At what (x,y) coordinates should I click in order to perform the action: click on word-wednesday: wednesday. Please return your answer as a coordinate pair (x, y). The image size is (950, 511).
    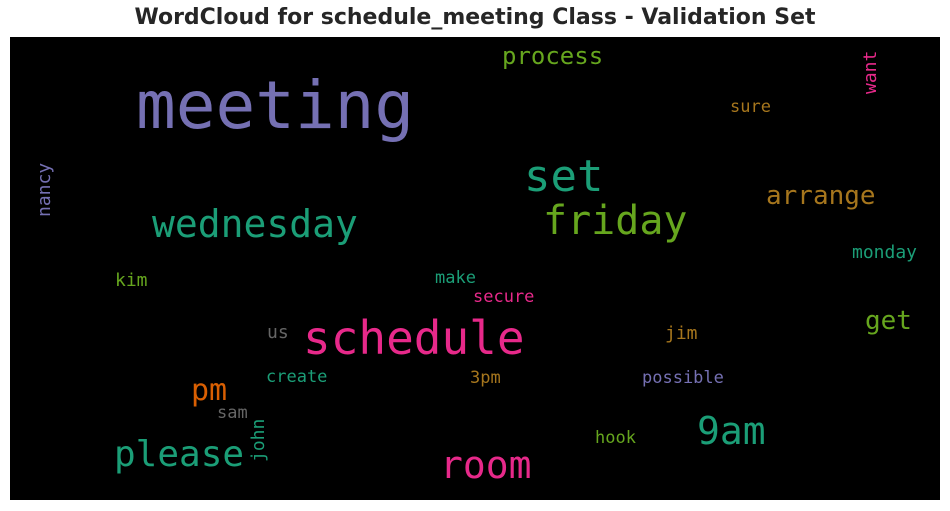
    Looking at the image, I should click on (255, 224).